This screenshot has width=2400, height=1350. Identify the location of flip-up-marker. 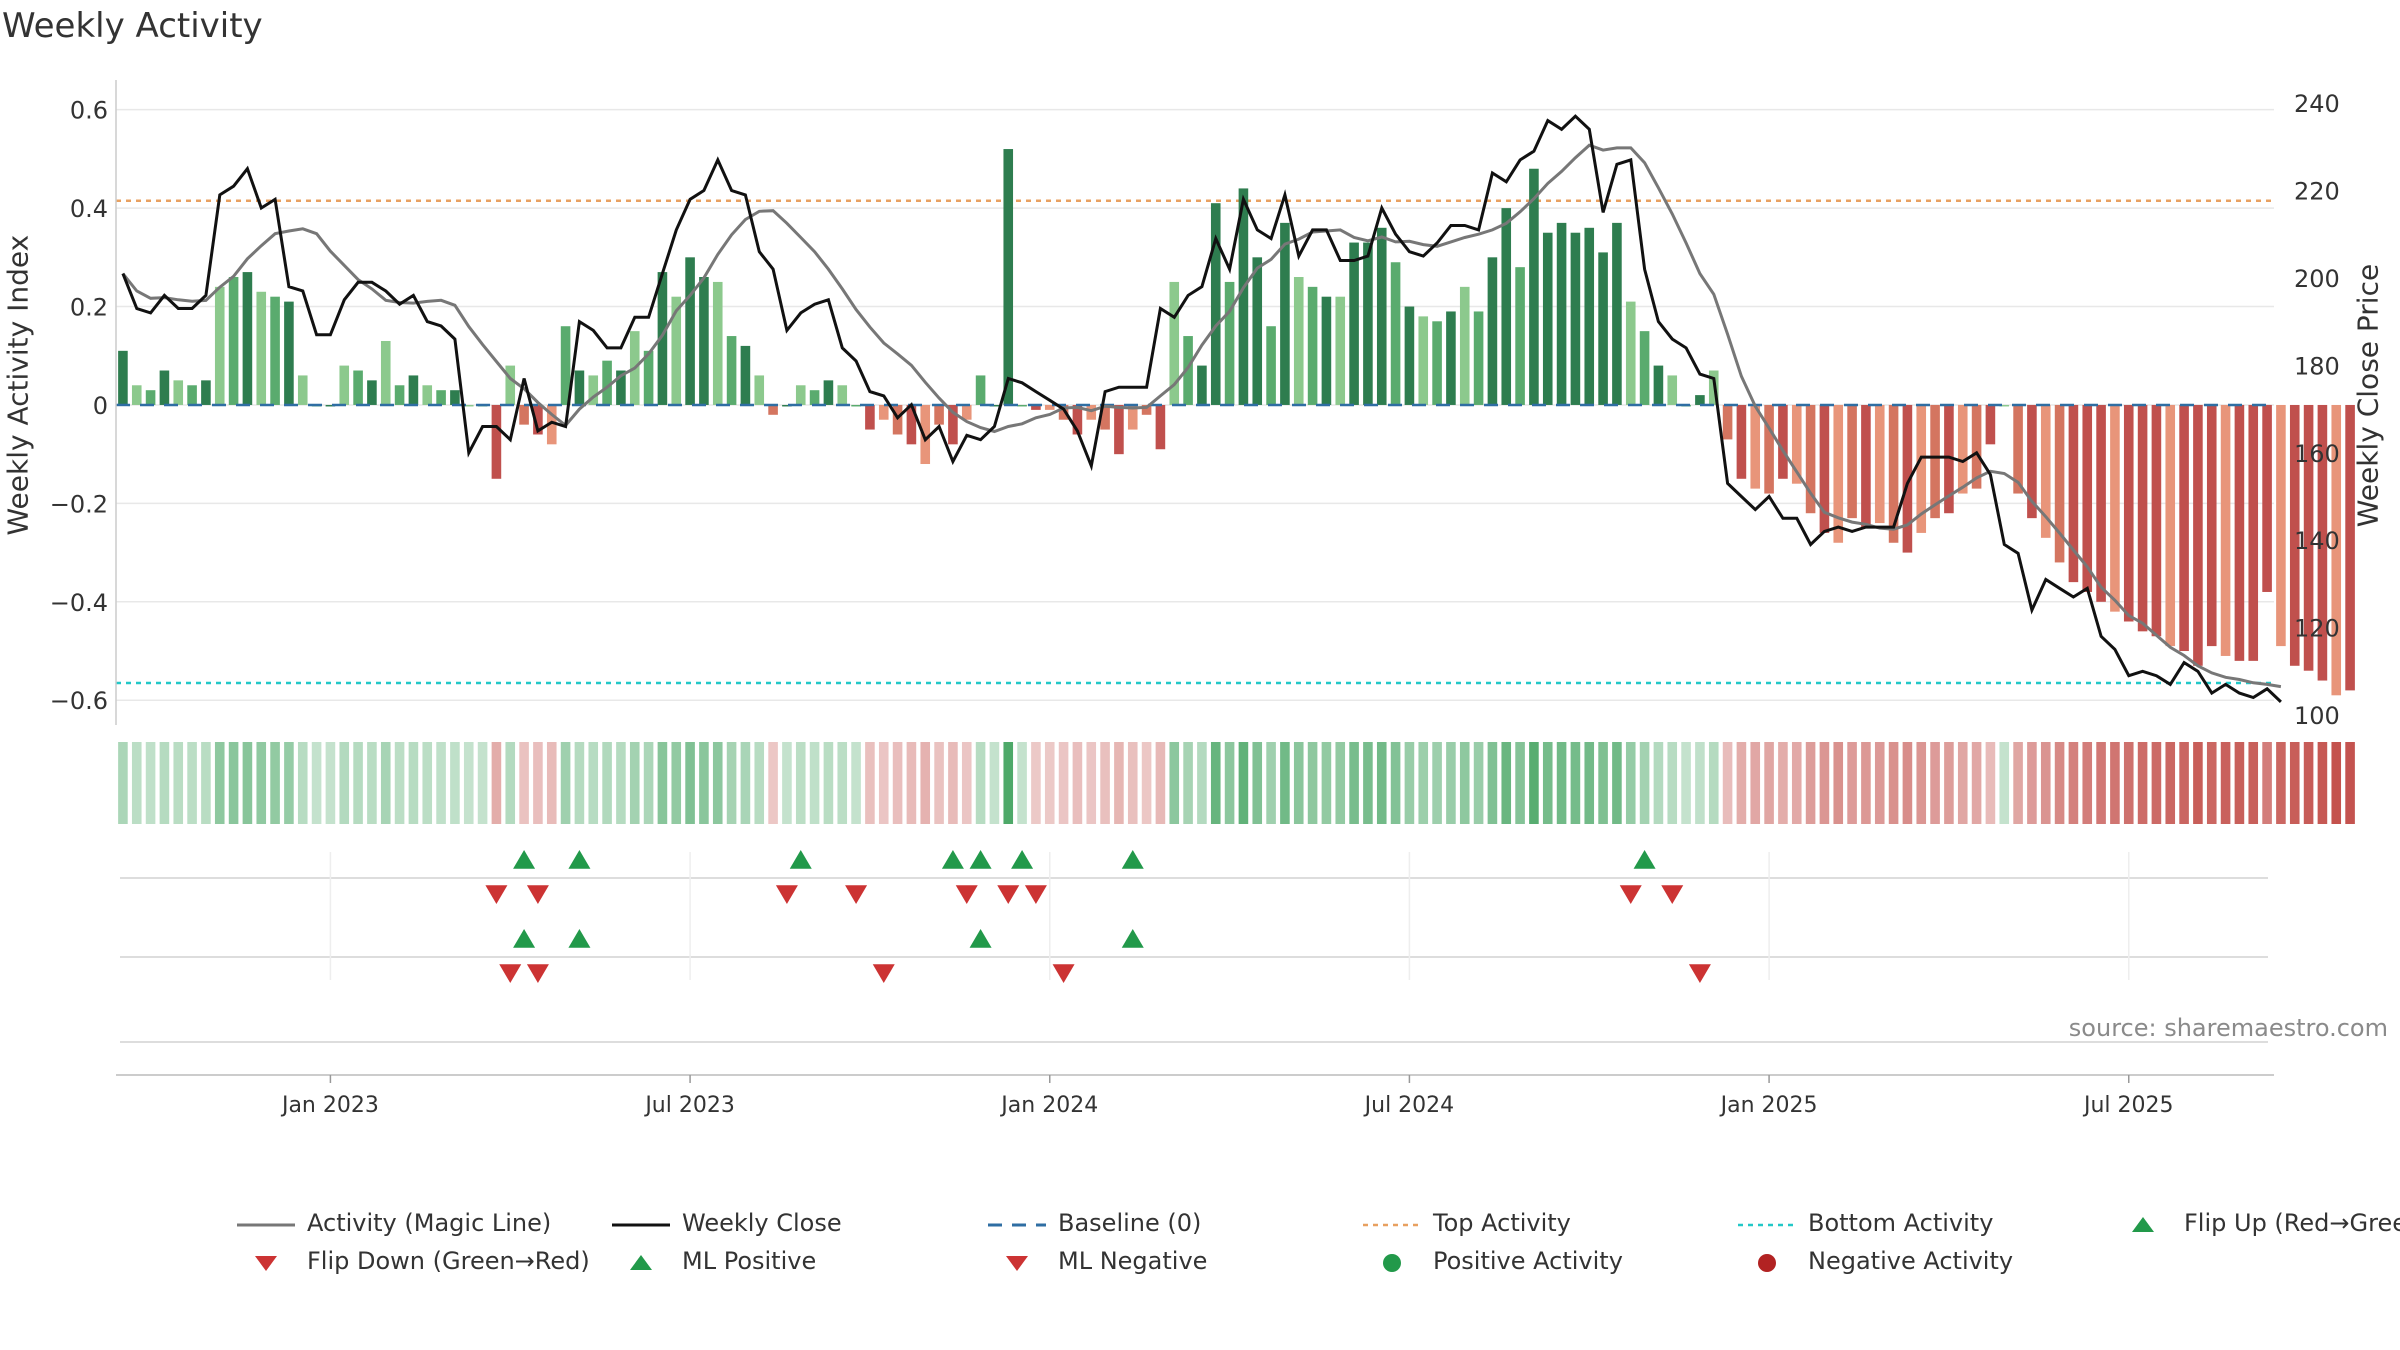
(1644, 859).